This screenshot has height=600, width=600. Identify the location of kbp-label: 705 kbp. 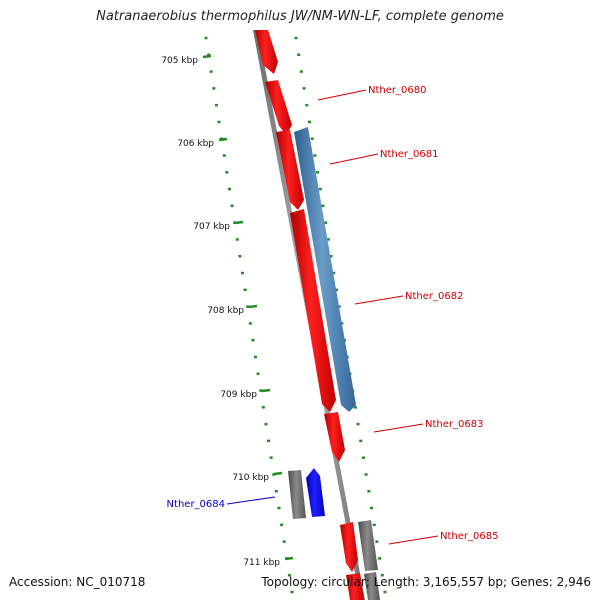
(179, 61).